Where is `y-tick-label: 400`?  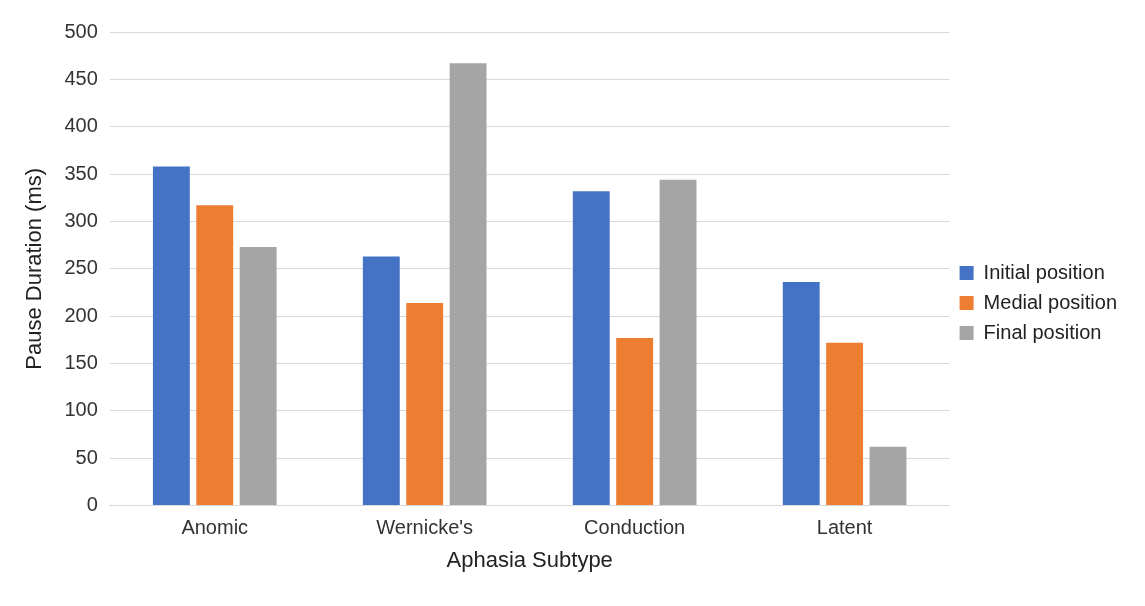 y-tick-label: 400 is located at coordinates (81, 125).